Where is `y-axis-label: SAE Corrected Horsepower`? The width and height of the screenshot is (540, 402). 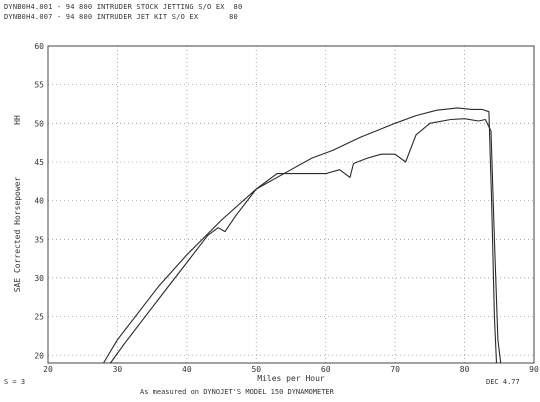 y-axis-label: SAE Corrected Horsepower is located at coordinates (17, 235).